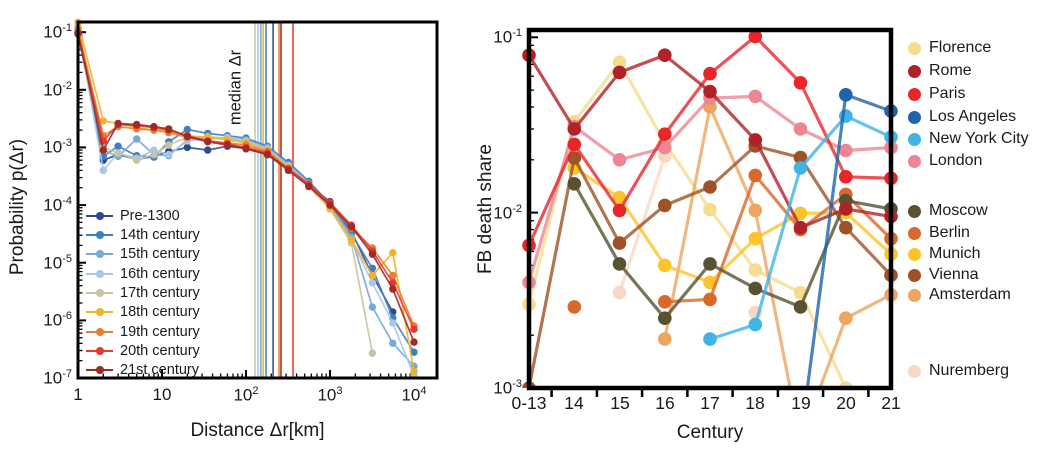 The width and height of the screenshot is (1060, 457). What do you see at coordinates (507, 37) in the screenshot?
I see `right-ytick: 10⁻¹` at bounding box center [507, 37].